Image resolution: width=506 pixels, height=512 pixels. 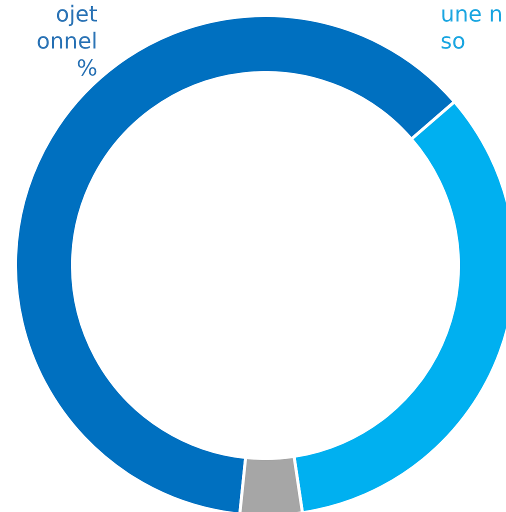 I want to click on text: une n so, so click(x=471, y=28).